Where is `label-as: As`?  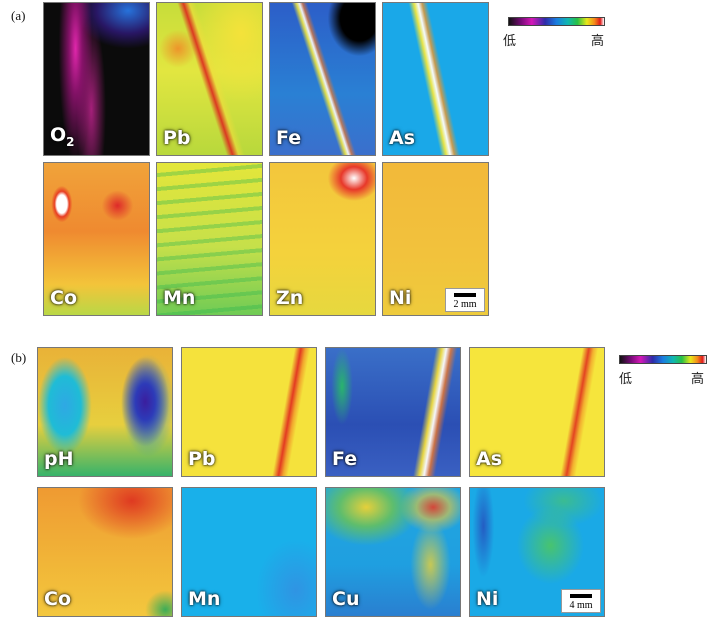
label-as: As is located at coordinates (402, 138).